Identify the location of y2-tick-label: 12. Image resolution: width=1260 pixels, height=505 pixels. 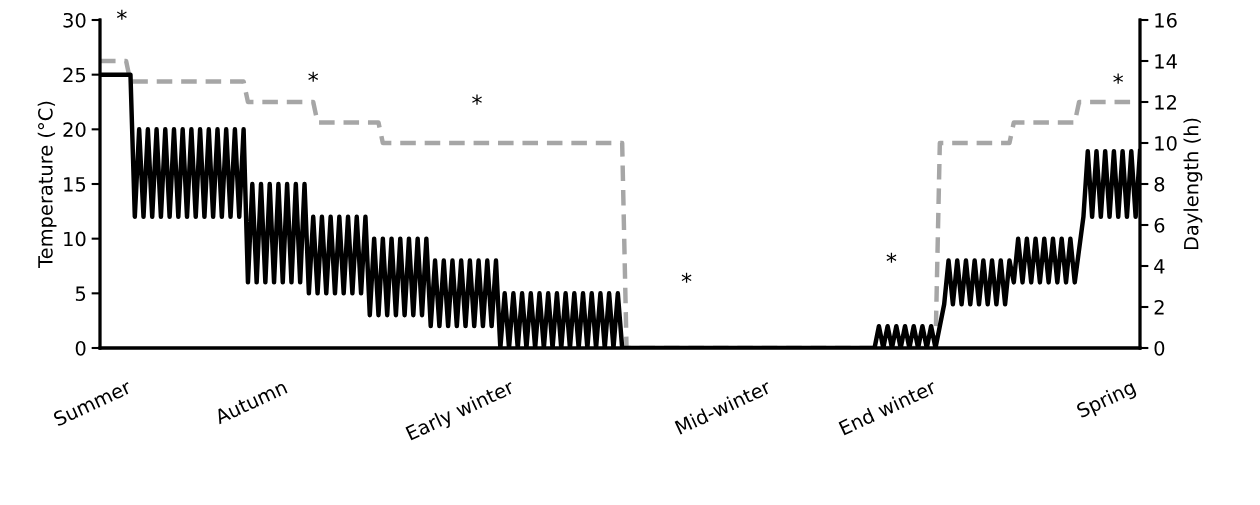
(1165, 102).